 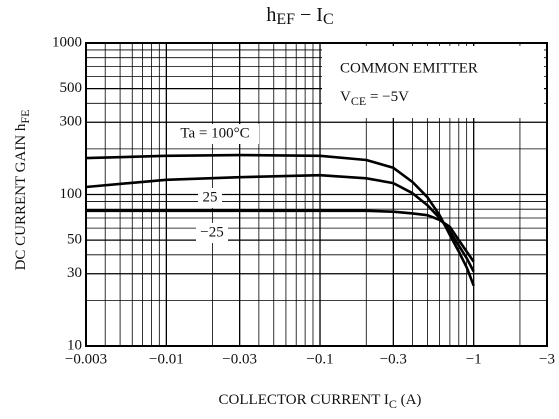 What do you see at coordinates (387, 97) in the screenshot?
I see `annotation-part: = −5V` at bounding box center [387, 97].